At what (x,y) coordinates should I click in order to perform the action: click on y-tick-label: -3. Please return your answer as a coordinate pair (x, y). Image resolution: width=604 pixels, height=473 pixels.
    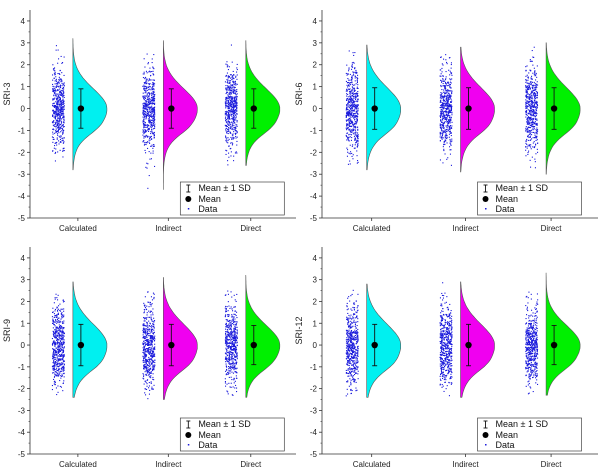
    Looking at the image, I should click on (22, 410).